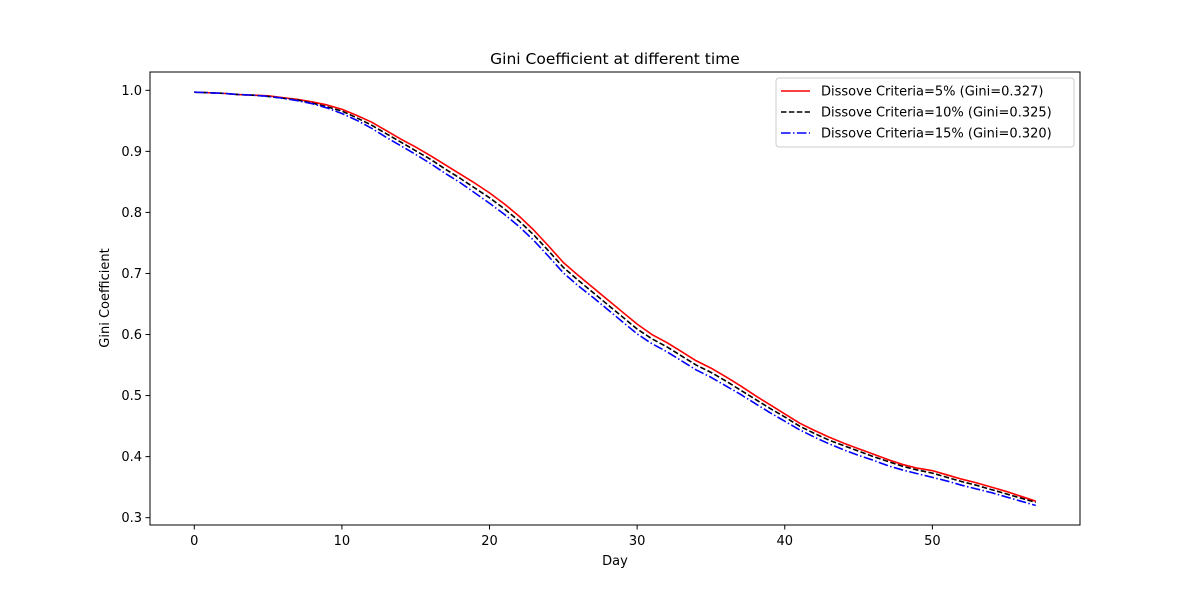 This screenshot has width=1200, height=600. What do you see at coordinates (936, 113) in the screenshot?
I see `legend-label-2: Dissove Criteria=10% (Gini=0.325)` at bounding box center [936, 113].